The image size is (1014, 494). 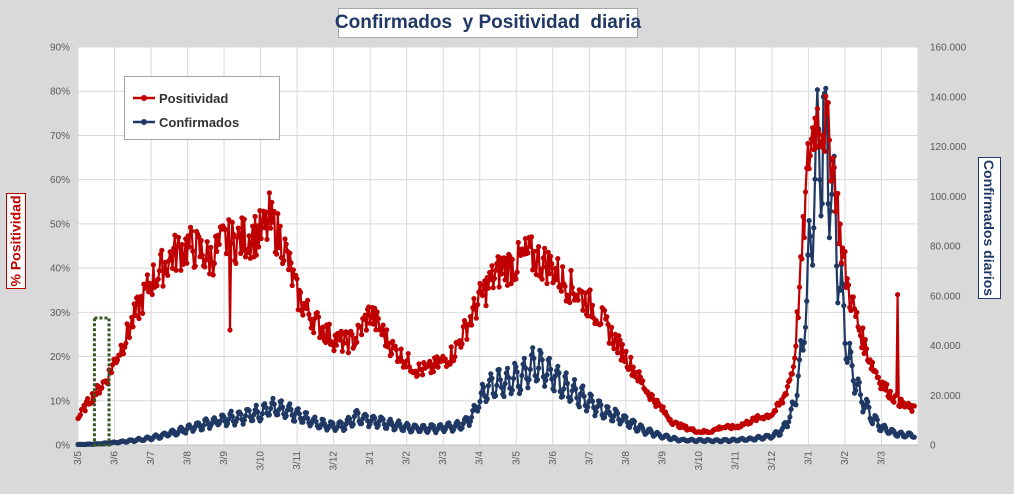 What do you see at coordinates (224, 458) in the screenshot?
I see `x-tick-label: 3/9` at bounding box center [224, 458].